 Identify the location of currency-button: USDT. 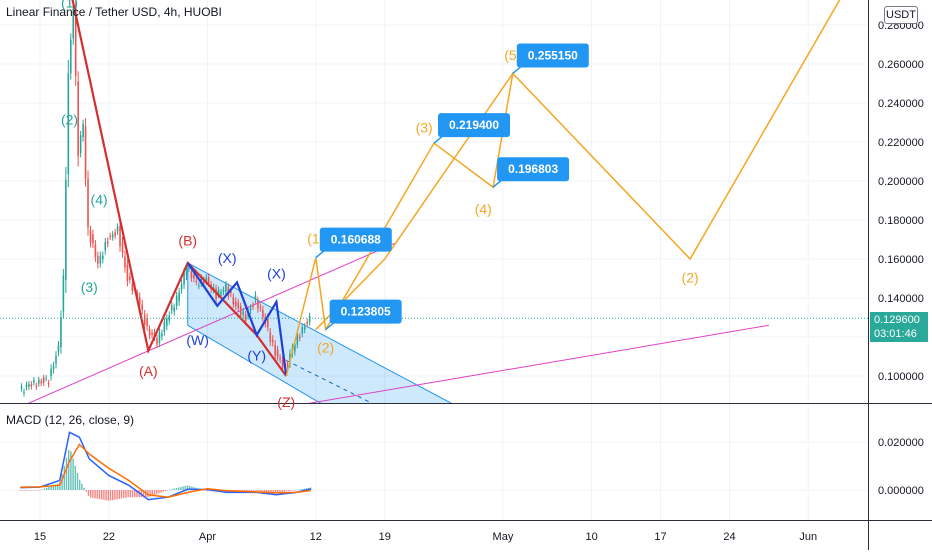
(901, 15).